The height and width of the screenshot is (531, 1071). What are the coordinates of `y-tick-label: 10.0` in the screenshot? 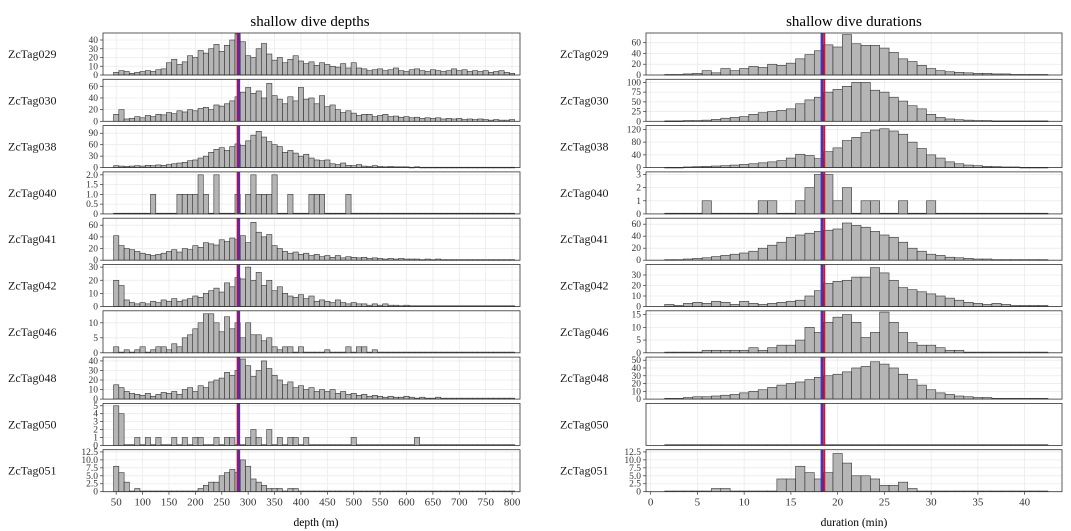 It's located at (89, 461).